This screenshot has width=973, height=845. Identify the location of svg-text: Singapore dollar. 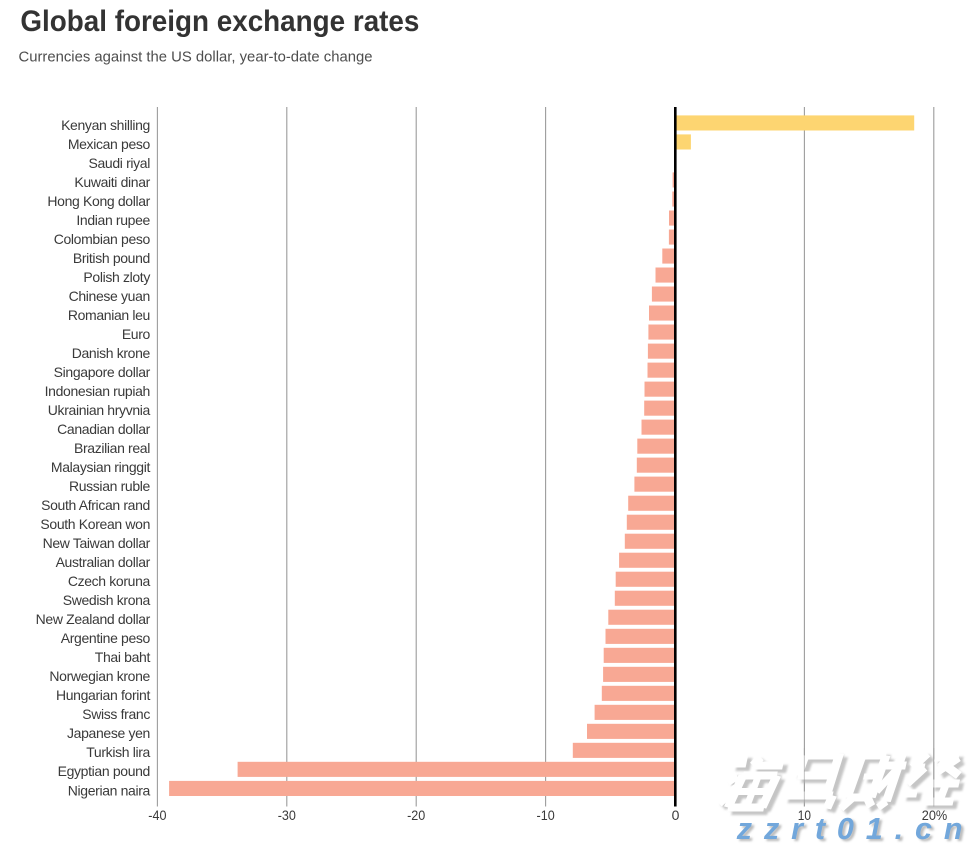
(102, 372).